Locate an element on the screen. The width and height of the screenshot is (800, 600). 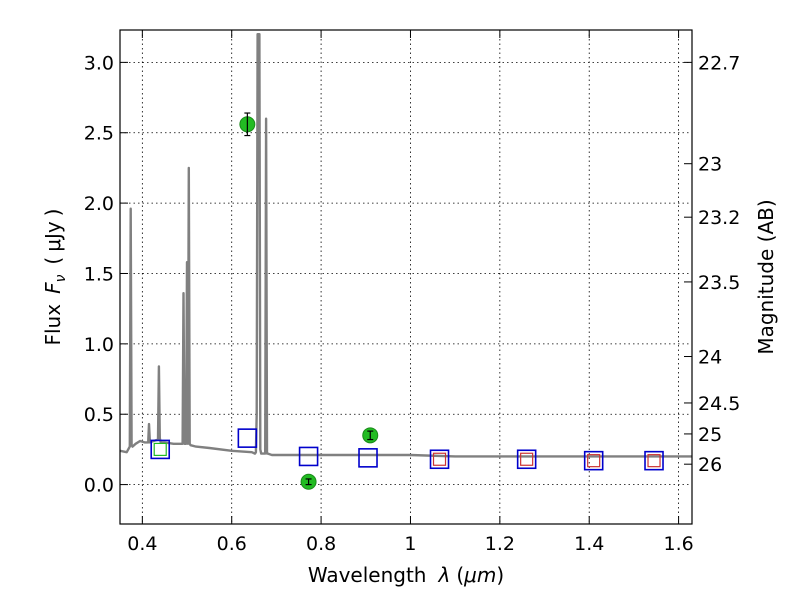
y-tick-label: 2.5 is located at coordinates (99, 134).